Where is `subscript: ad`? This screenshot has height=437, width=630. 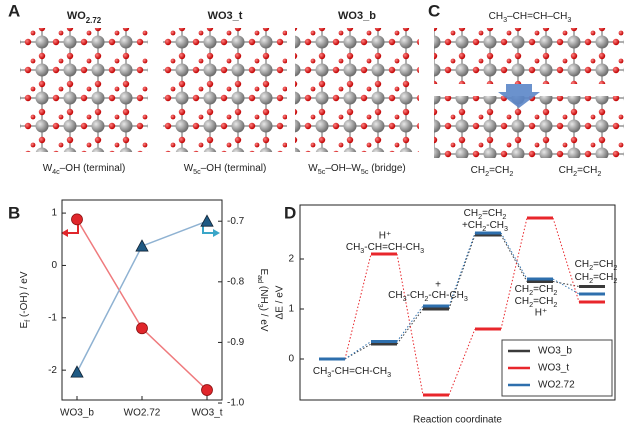 subscript: ad is located at coordinates (260, 279).